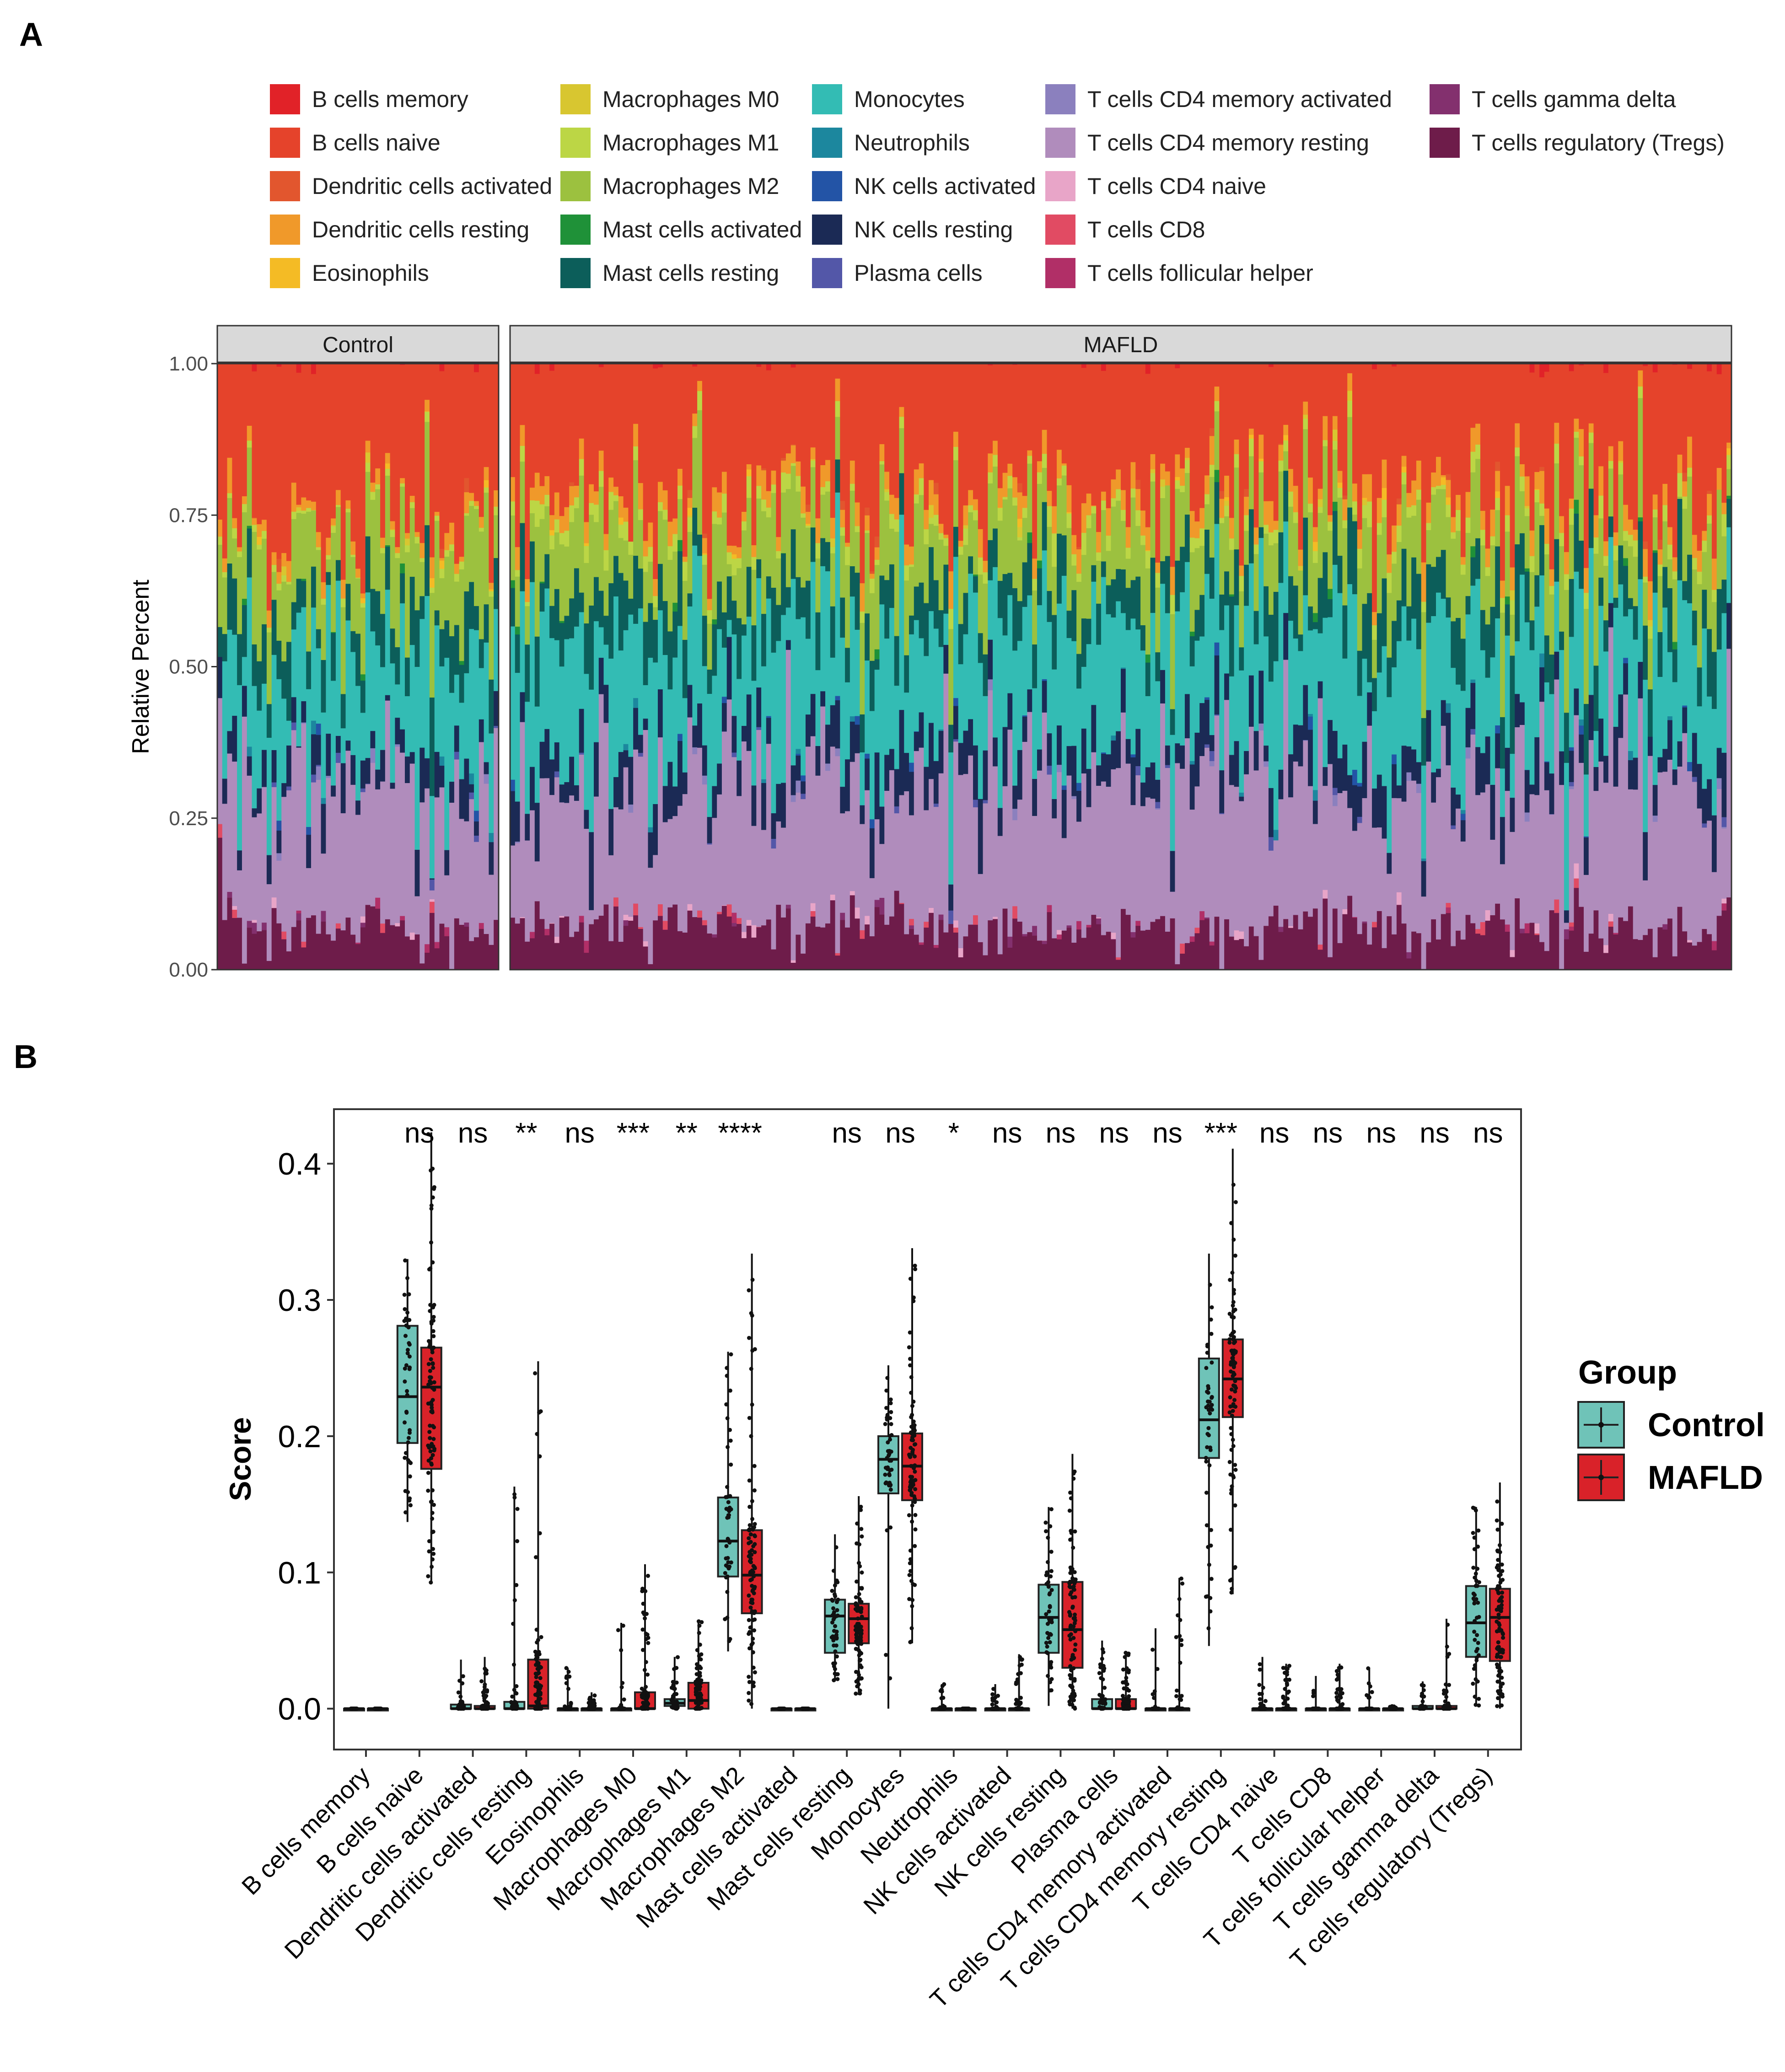 The height and width of the screenshot is (2072, 1785). I want to click on points, so click(728, 1497).